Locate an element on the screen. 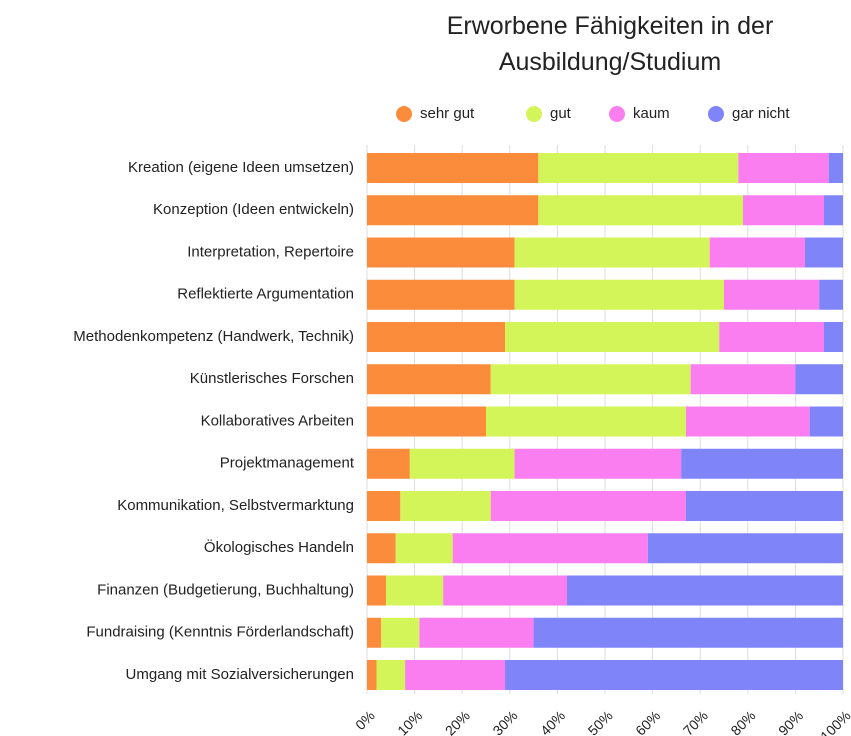 The height and width of the screenshot is (736, 851). y-tick-label: Fundraising (Kenntnis Förderlandschaft) is located at coordinates (220, 632).